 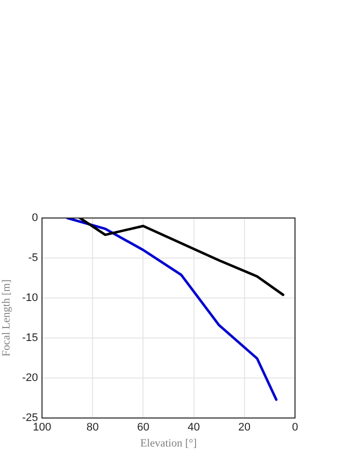 What do you see at coordinates (143, 428) in the screenshot?
I see `x-tick-label: 60` at bounding box center [143, 428].